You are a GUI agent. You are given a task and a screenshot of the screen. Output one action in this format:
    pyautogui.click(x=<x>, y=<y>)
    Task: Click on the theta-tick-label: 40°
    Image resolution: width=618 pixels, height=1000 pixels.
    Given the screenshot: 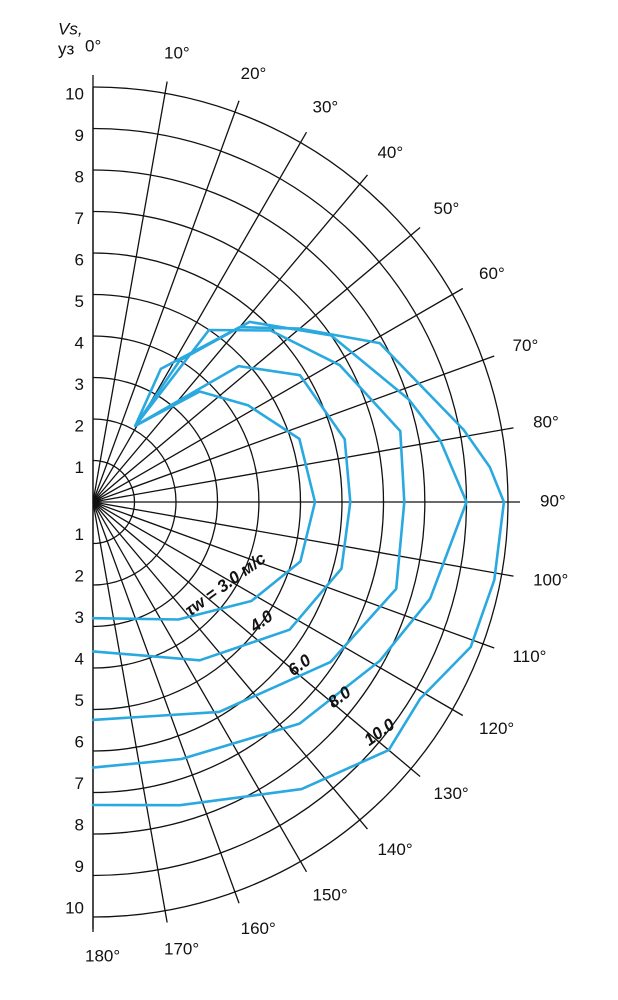 What is the action you would take?
    pyautogui.click(x=390, y=152)
    